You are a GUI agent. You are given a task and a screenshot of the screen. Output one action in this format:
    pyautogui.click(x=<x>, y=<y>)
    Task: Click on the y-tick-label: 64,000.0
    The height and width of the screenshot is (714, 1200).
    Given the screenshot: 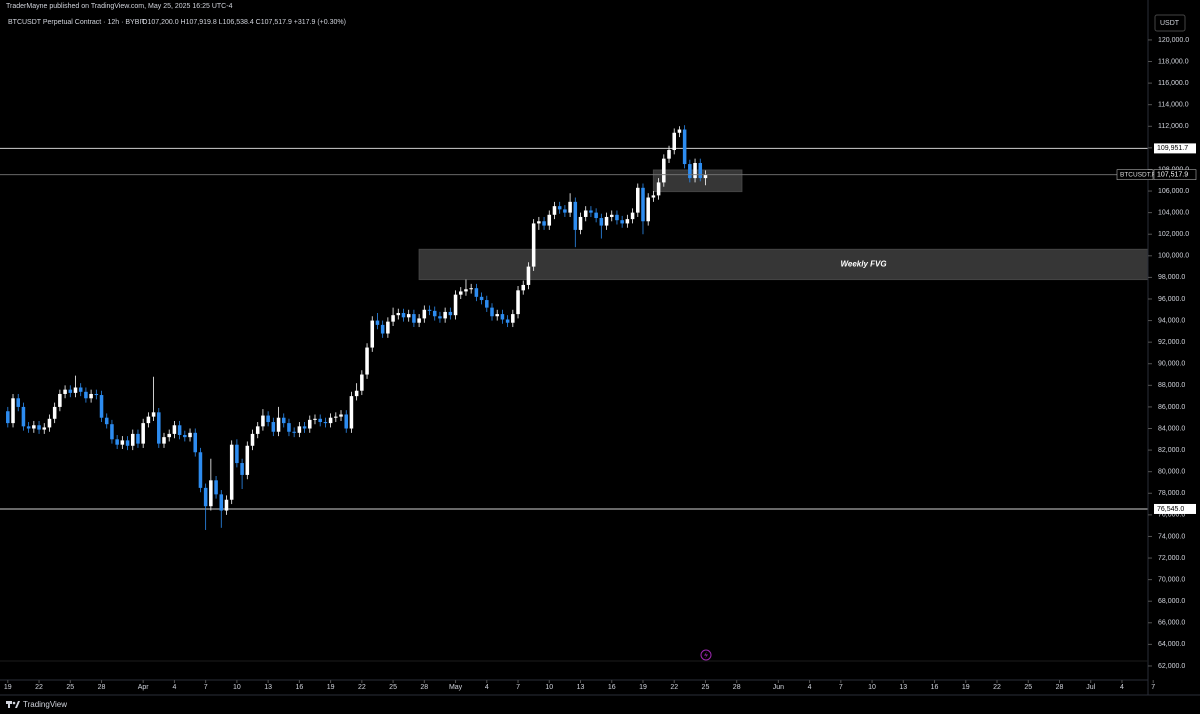 What is the action you would take?
    pyautogui.click(x=1171, y=644)
    